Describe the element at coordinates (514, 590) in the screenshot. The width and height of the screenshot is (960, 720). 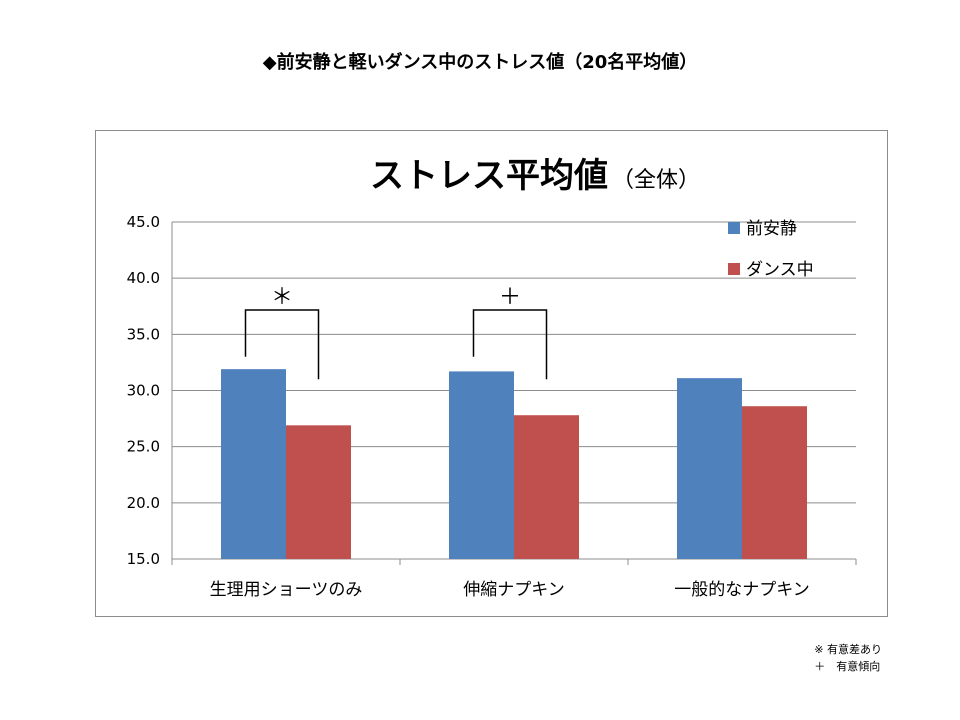
I see `x-tick-label: 伸縮ナプキン` at that location.